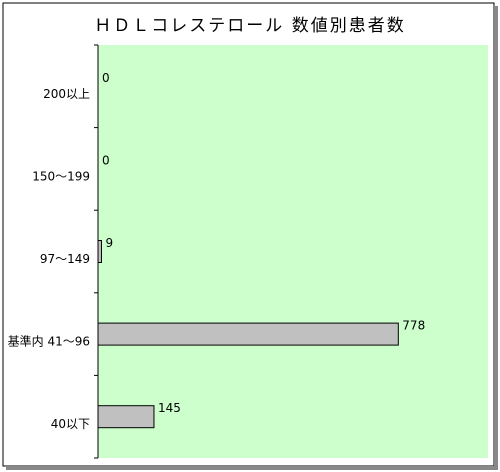 The height and width of the screenshot is (472, 500). What do you see at coordinates (49, 341) in the screenshot?
I see `y-tick-label: 基準内 41～96` at bounding box center [49, 341].